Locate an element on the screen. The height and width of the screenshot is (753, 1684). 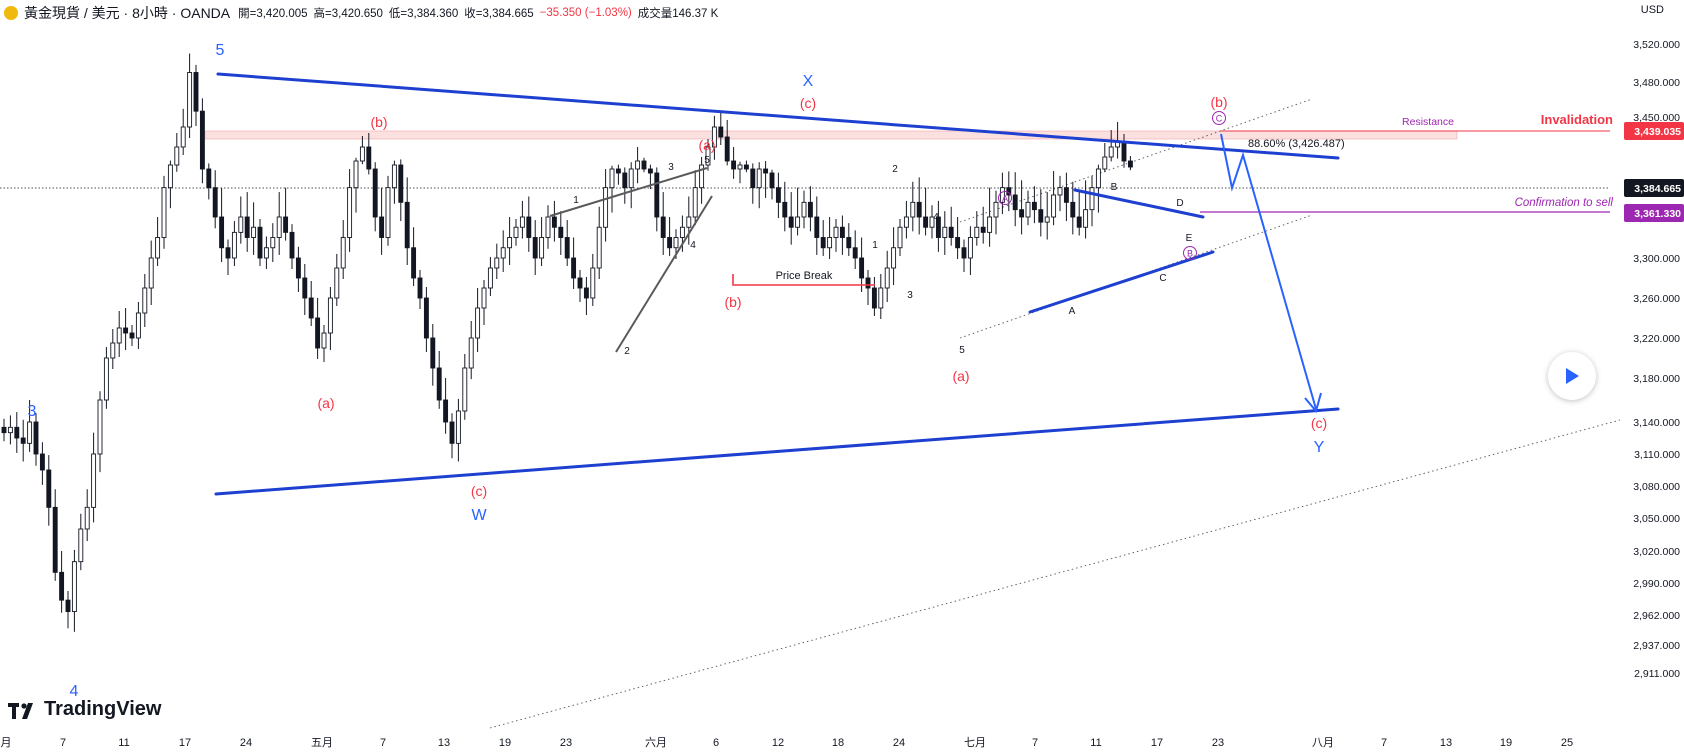
channel-upper is located at coordinates (1136, 160).